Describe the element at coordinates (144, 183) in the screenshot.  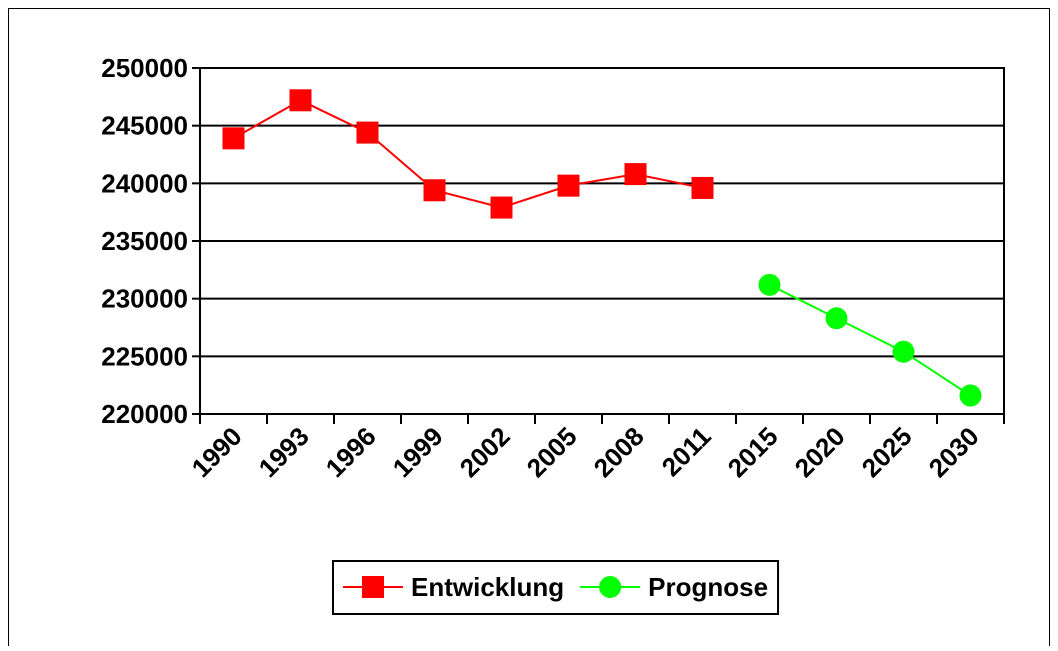
I see `y-tick-label: 240000` at that location.